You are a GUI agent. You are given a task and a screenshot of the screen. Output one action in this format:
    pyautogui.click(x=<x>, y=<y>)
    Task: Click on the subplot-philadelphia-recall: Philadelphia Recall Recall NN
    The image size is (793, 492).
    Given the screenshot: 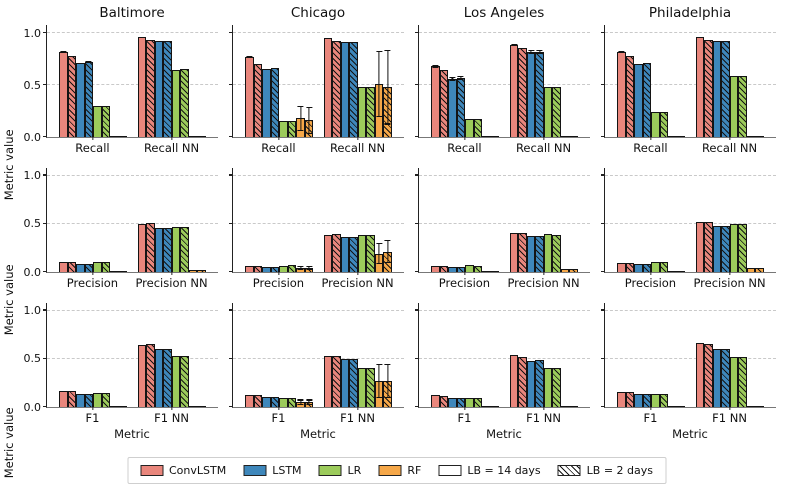 What is the action you would take?
    pyautogui.click(x=688, y=79)
    